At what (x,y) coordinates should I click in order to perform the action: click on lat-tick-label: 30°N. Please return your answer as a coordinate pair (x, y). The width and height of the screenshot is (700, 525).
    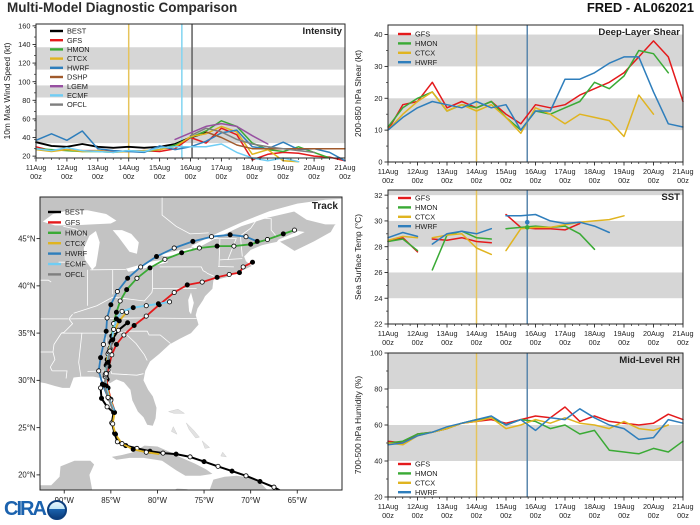
    Looking at the image, I should click on (26, 380).